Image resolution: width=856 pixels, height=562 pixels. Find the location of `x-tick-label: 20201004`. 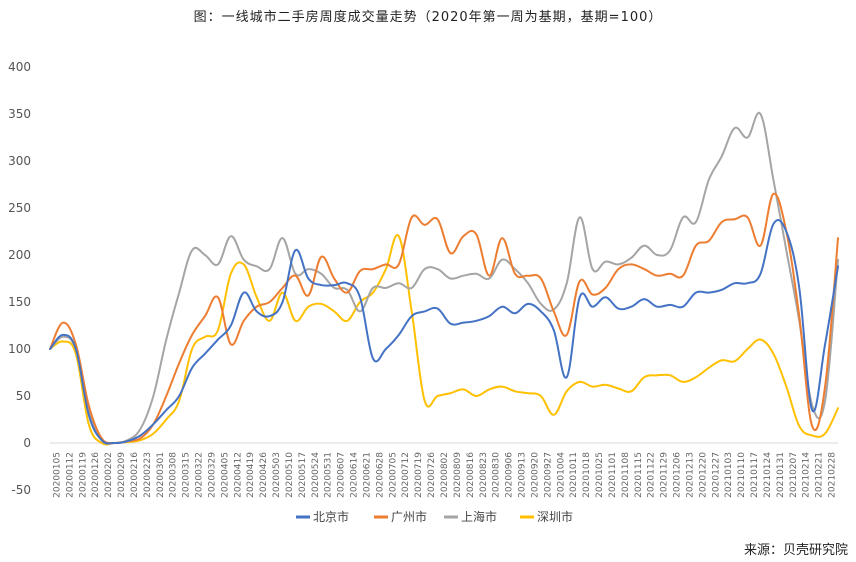

x-tick-label: 20201004 is located at coordinates (561, 475).